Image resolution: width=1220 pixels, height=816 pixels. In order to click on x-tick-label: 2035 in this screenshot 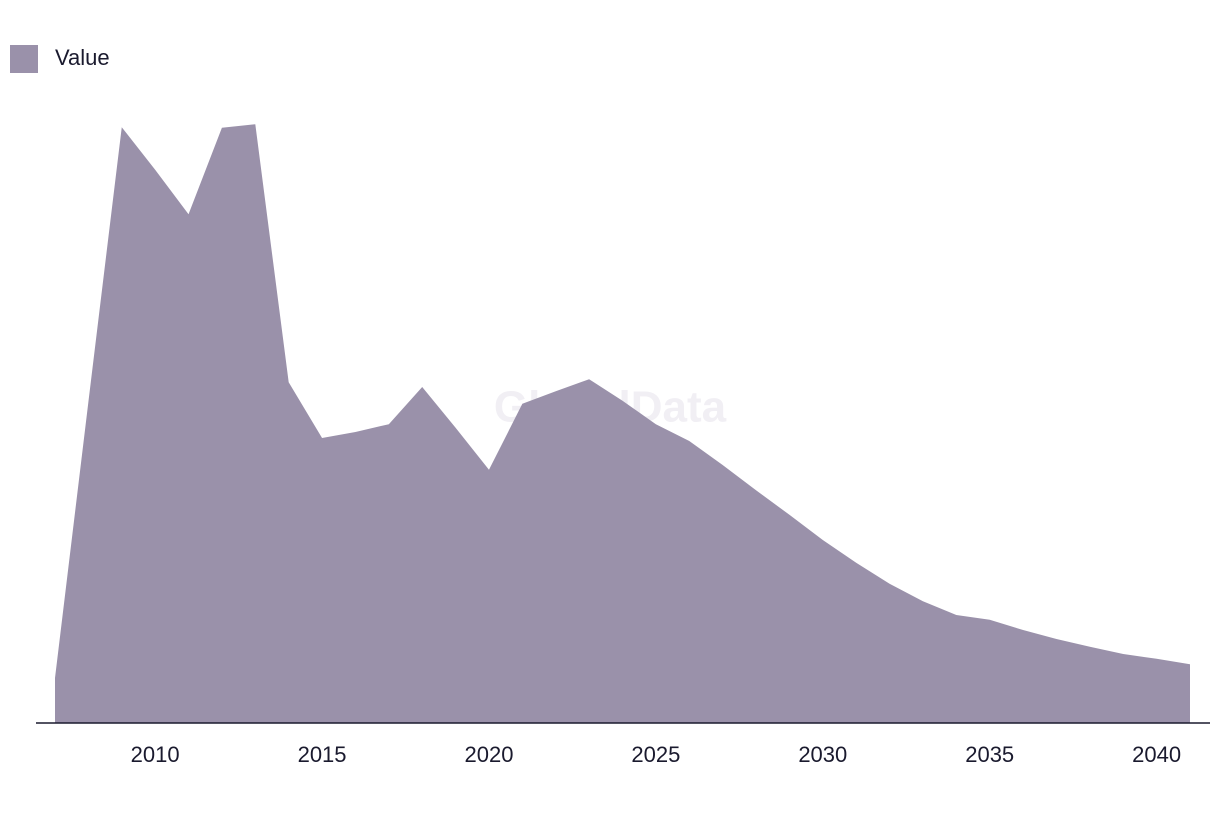, I will do `click(989, 754)`.